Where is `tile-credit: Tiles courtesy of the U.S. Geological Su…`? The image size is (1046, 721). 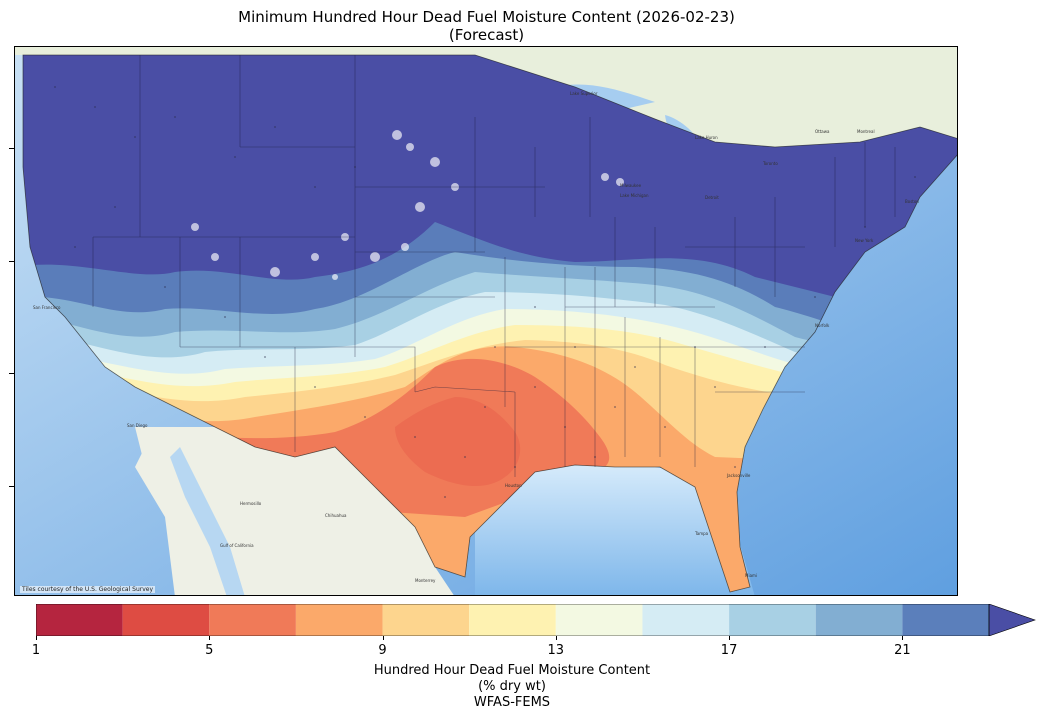 tile-credit: Tiles courtesy of the U.S. Geological Su… is located at coordinates (88, 589).